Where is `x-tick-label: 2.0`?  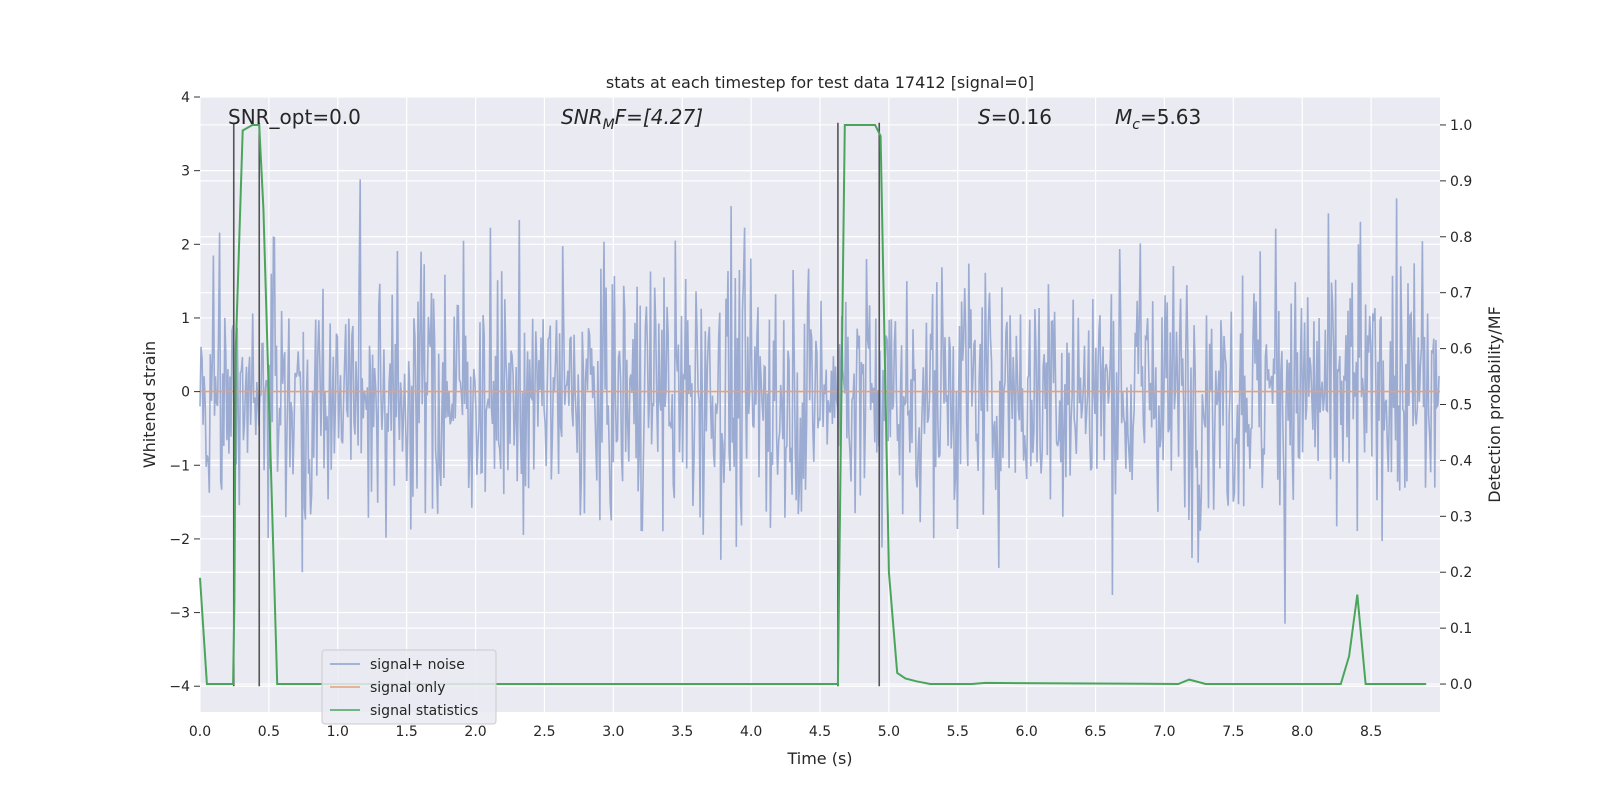 x-tick-label: 2.0 is located at coordinates (475, 732).